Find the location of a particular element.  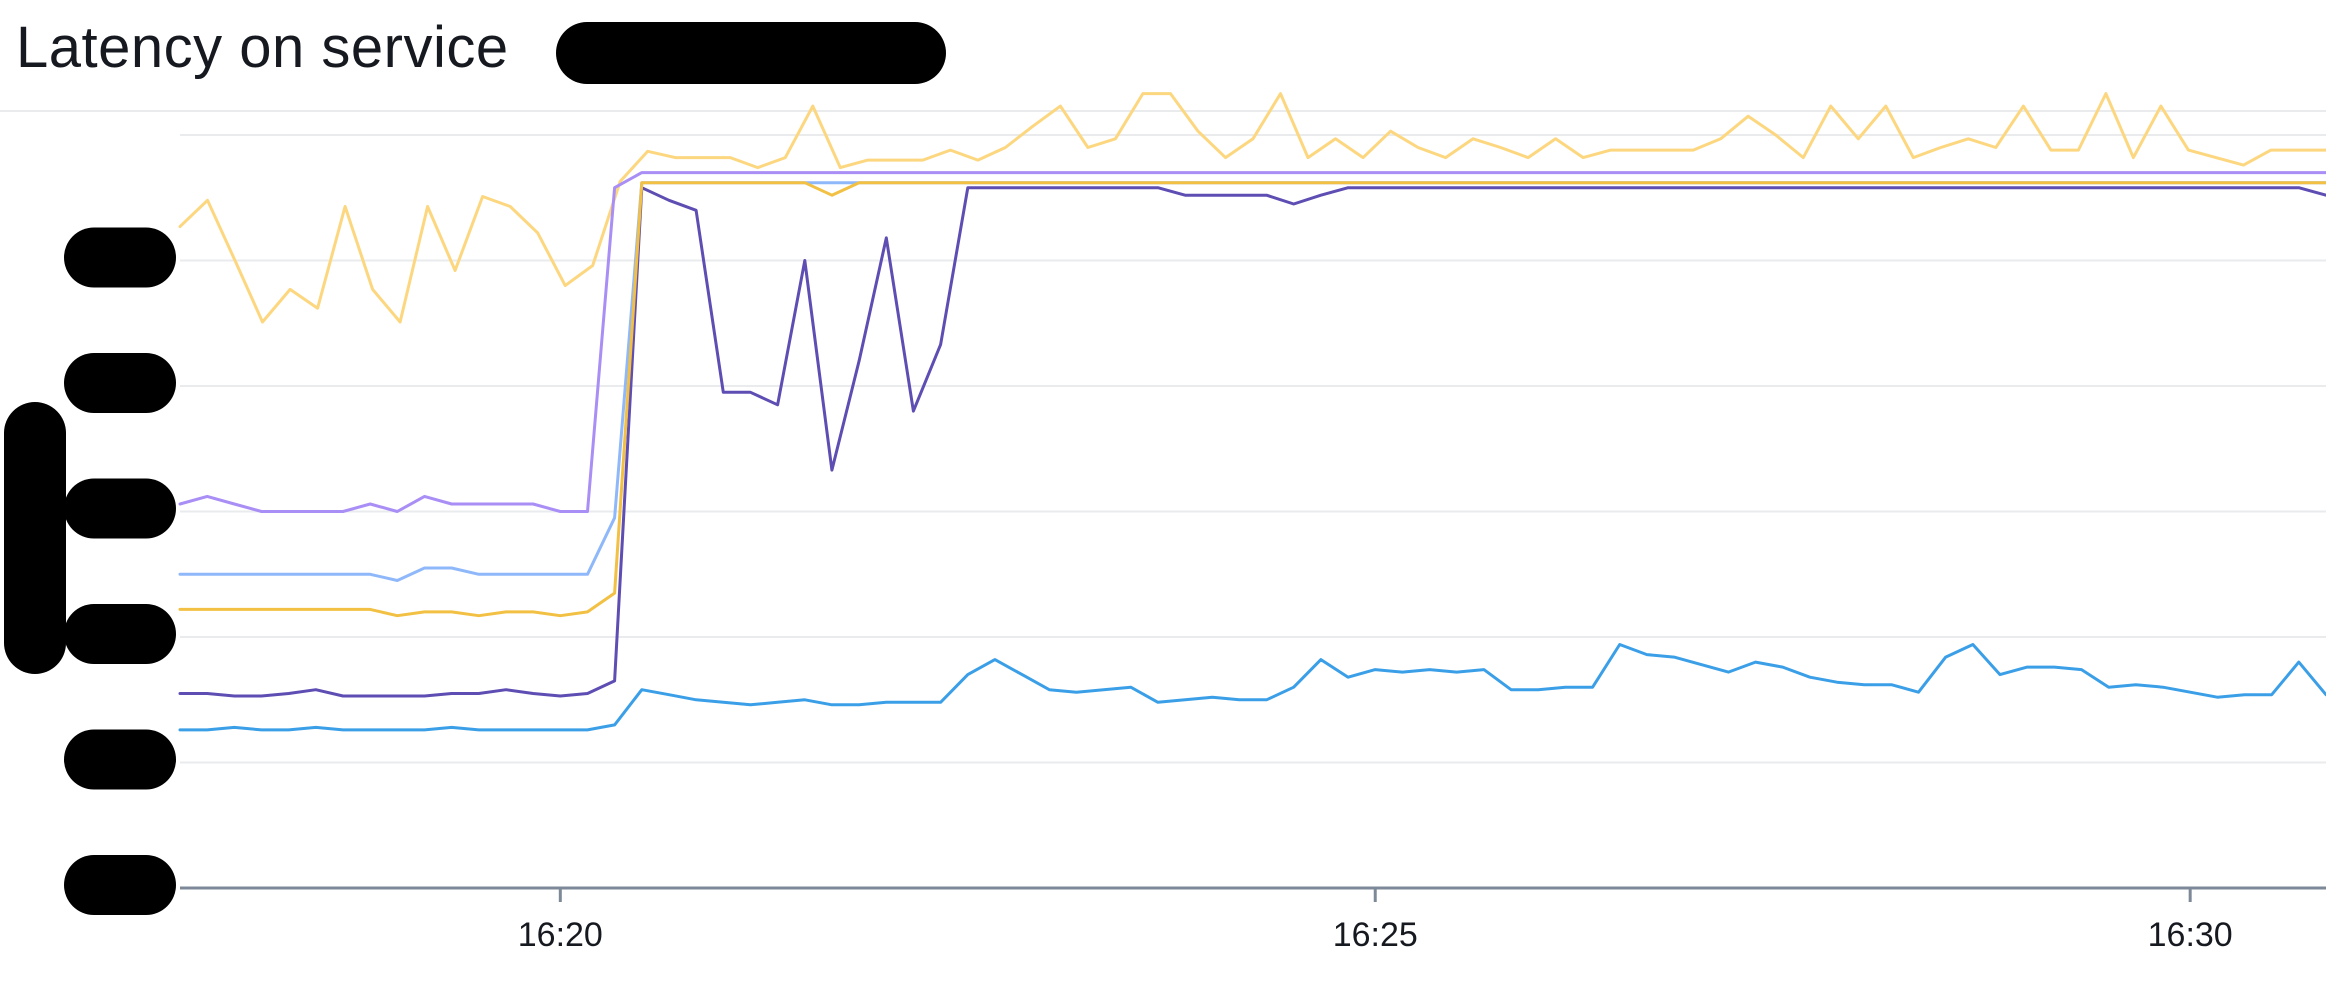

x-tick-label: 16:20 is located at coordinates (560, 935).